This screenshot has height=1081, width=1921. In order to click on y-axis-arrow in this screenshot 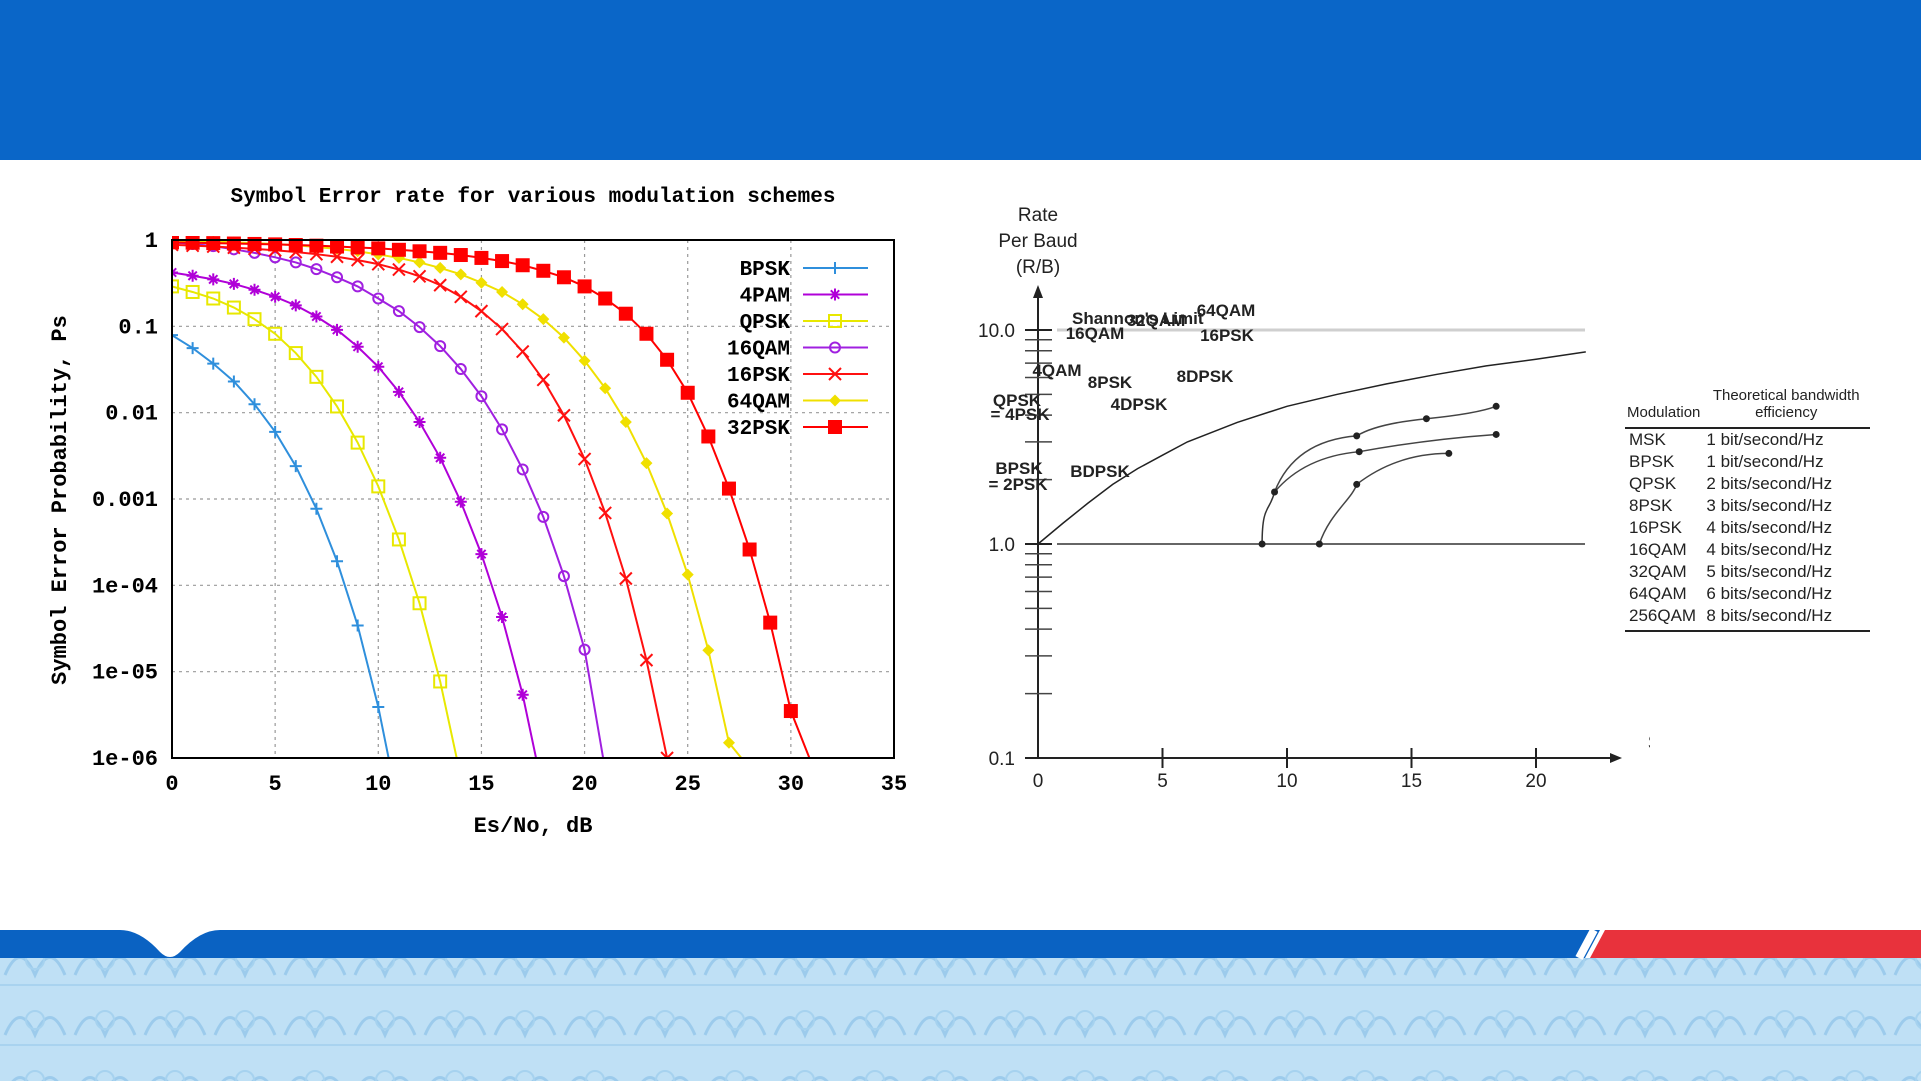, I will do `click(1038, 291)`.